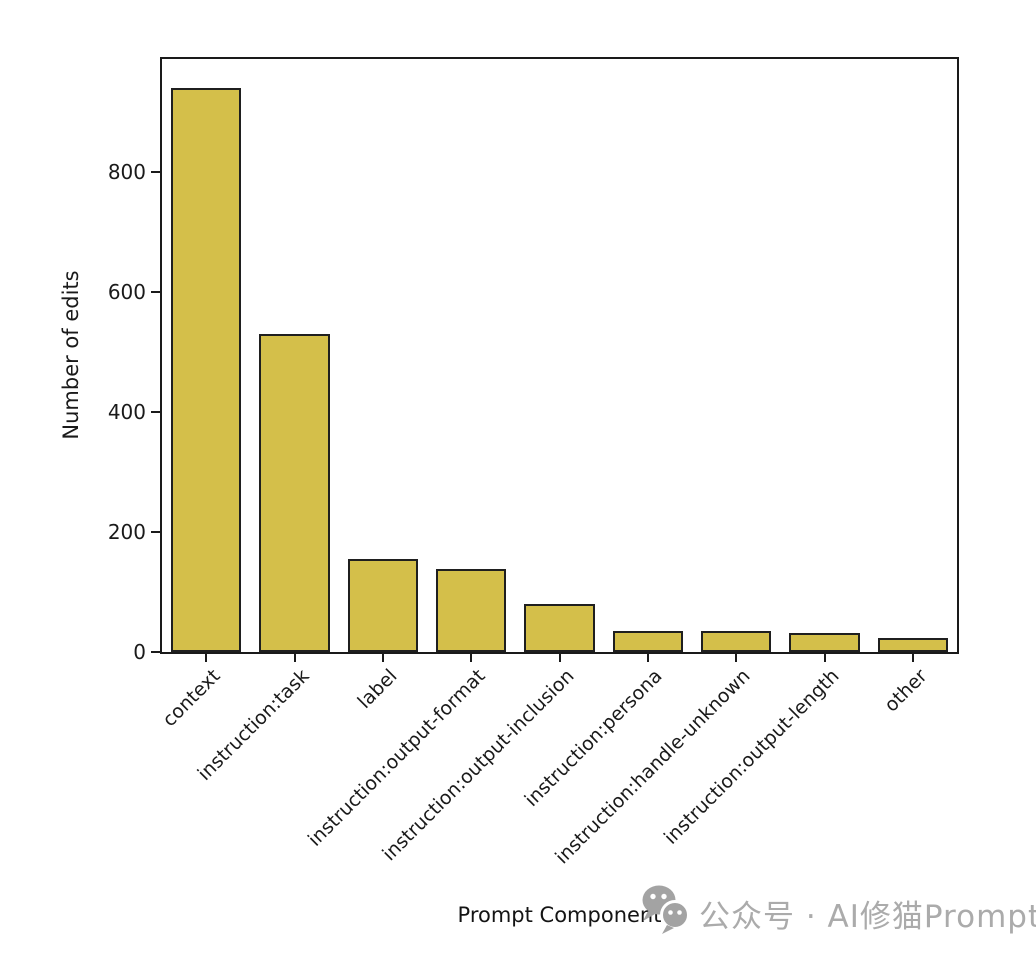 The width and height of the screenshot is (1036, 958). What do you see at coordinates (383, 605) in the screenshot?
I see `bar-label` at bounding box center [383, 605].